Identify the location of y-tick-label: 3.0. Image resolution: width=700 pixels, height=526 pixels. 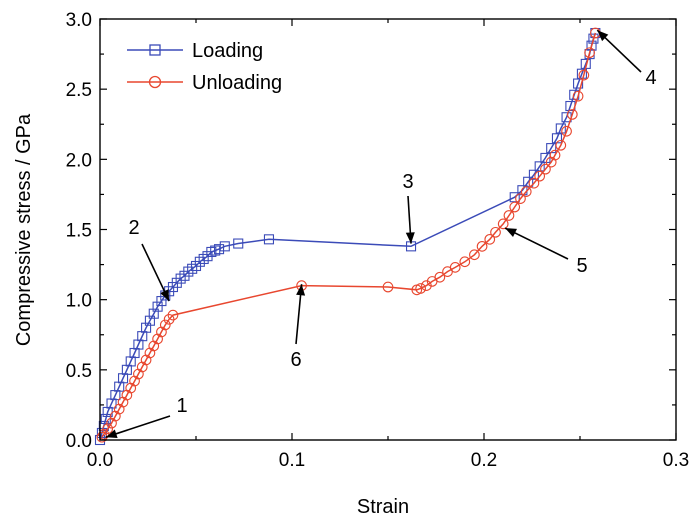
(79, 20).